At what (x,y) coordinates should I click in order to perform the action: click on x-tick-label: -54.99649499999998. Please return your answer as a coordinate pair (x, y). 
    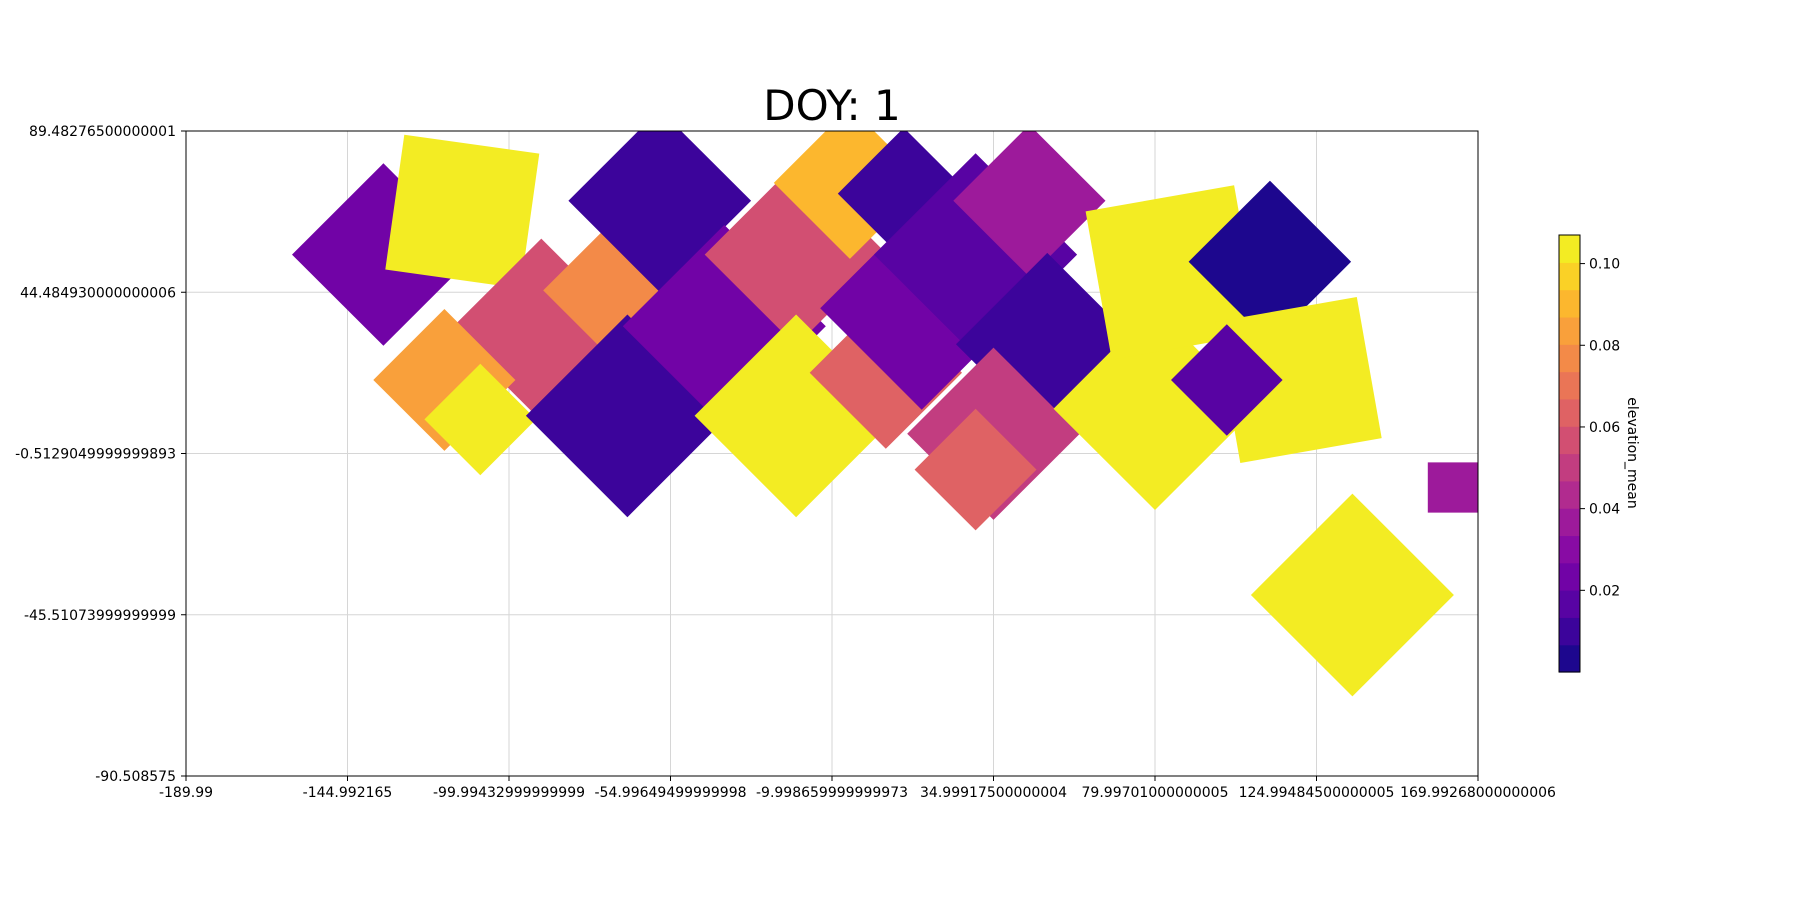
    Looking at the image, I should click on (670, 793).